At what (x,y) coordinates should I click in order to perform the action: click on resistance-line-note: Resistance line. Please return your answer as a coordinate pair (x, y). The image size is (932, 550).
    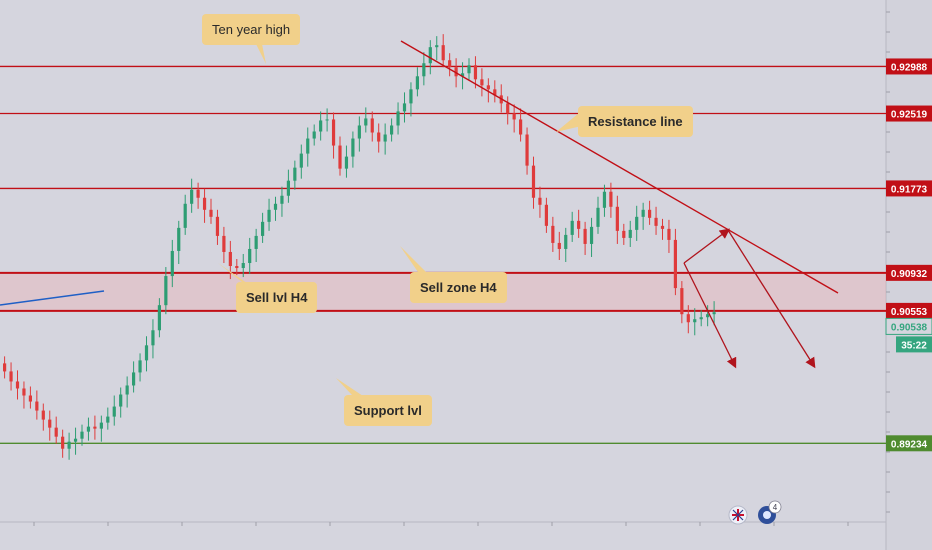
    Looking at the image, I should click on (635, 121).